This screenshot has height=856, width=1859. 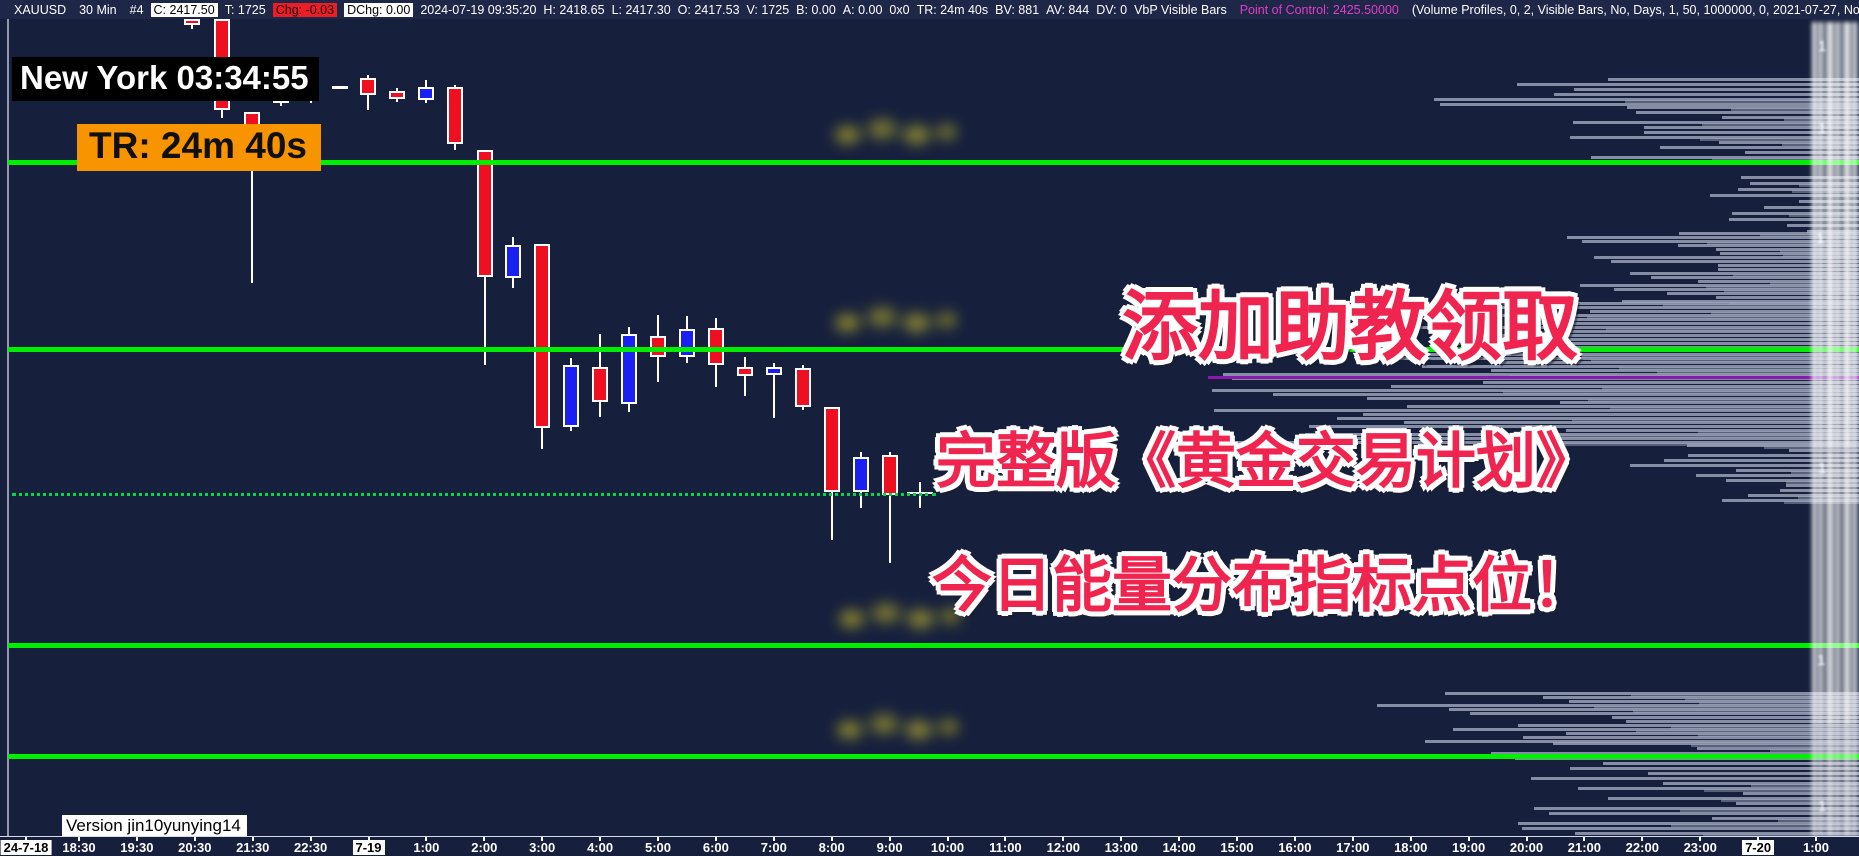 I want to click on statusbar-field: H: 2418.65, so click(x=574, y=9).